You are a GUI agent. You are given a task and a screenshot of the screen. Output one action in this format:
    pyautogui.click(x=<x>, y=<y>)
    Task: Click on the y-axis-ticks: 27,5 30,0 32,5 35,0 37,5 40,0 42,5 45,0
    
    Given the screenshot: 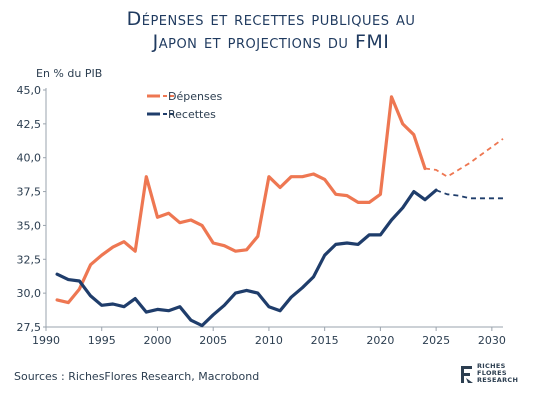 What is the action you would take?
    pyautogui.click(x=31, y=209)
    